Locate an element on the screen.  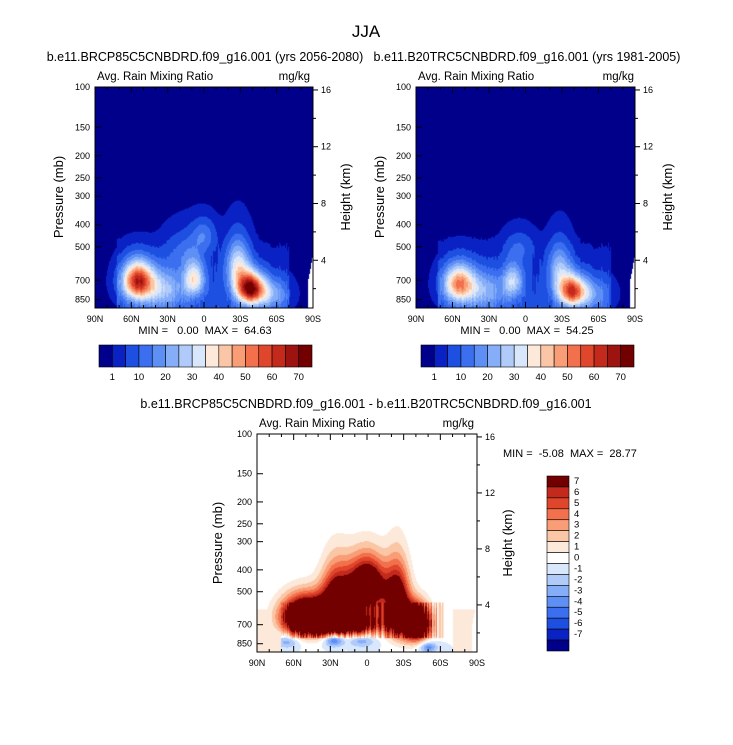
y-tick-label: 300 is located at coordinates (403, 196).